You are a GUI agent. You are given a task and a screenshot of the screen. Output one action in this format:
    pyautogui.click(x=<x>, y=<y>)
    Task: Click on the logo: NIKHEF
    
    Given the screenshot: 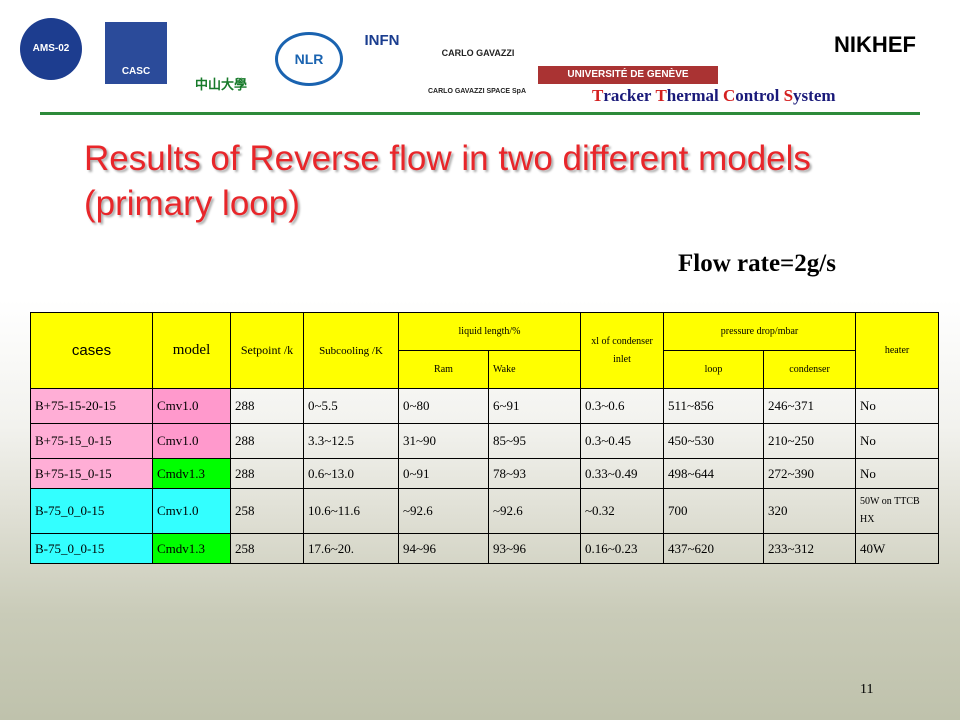 What is the action you would take?
    pyautogui.click(x=875, y=44)
    